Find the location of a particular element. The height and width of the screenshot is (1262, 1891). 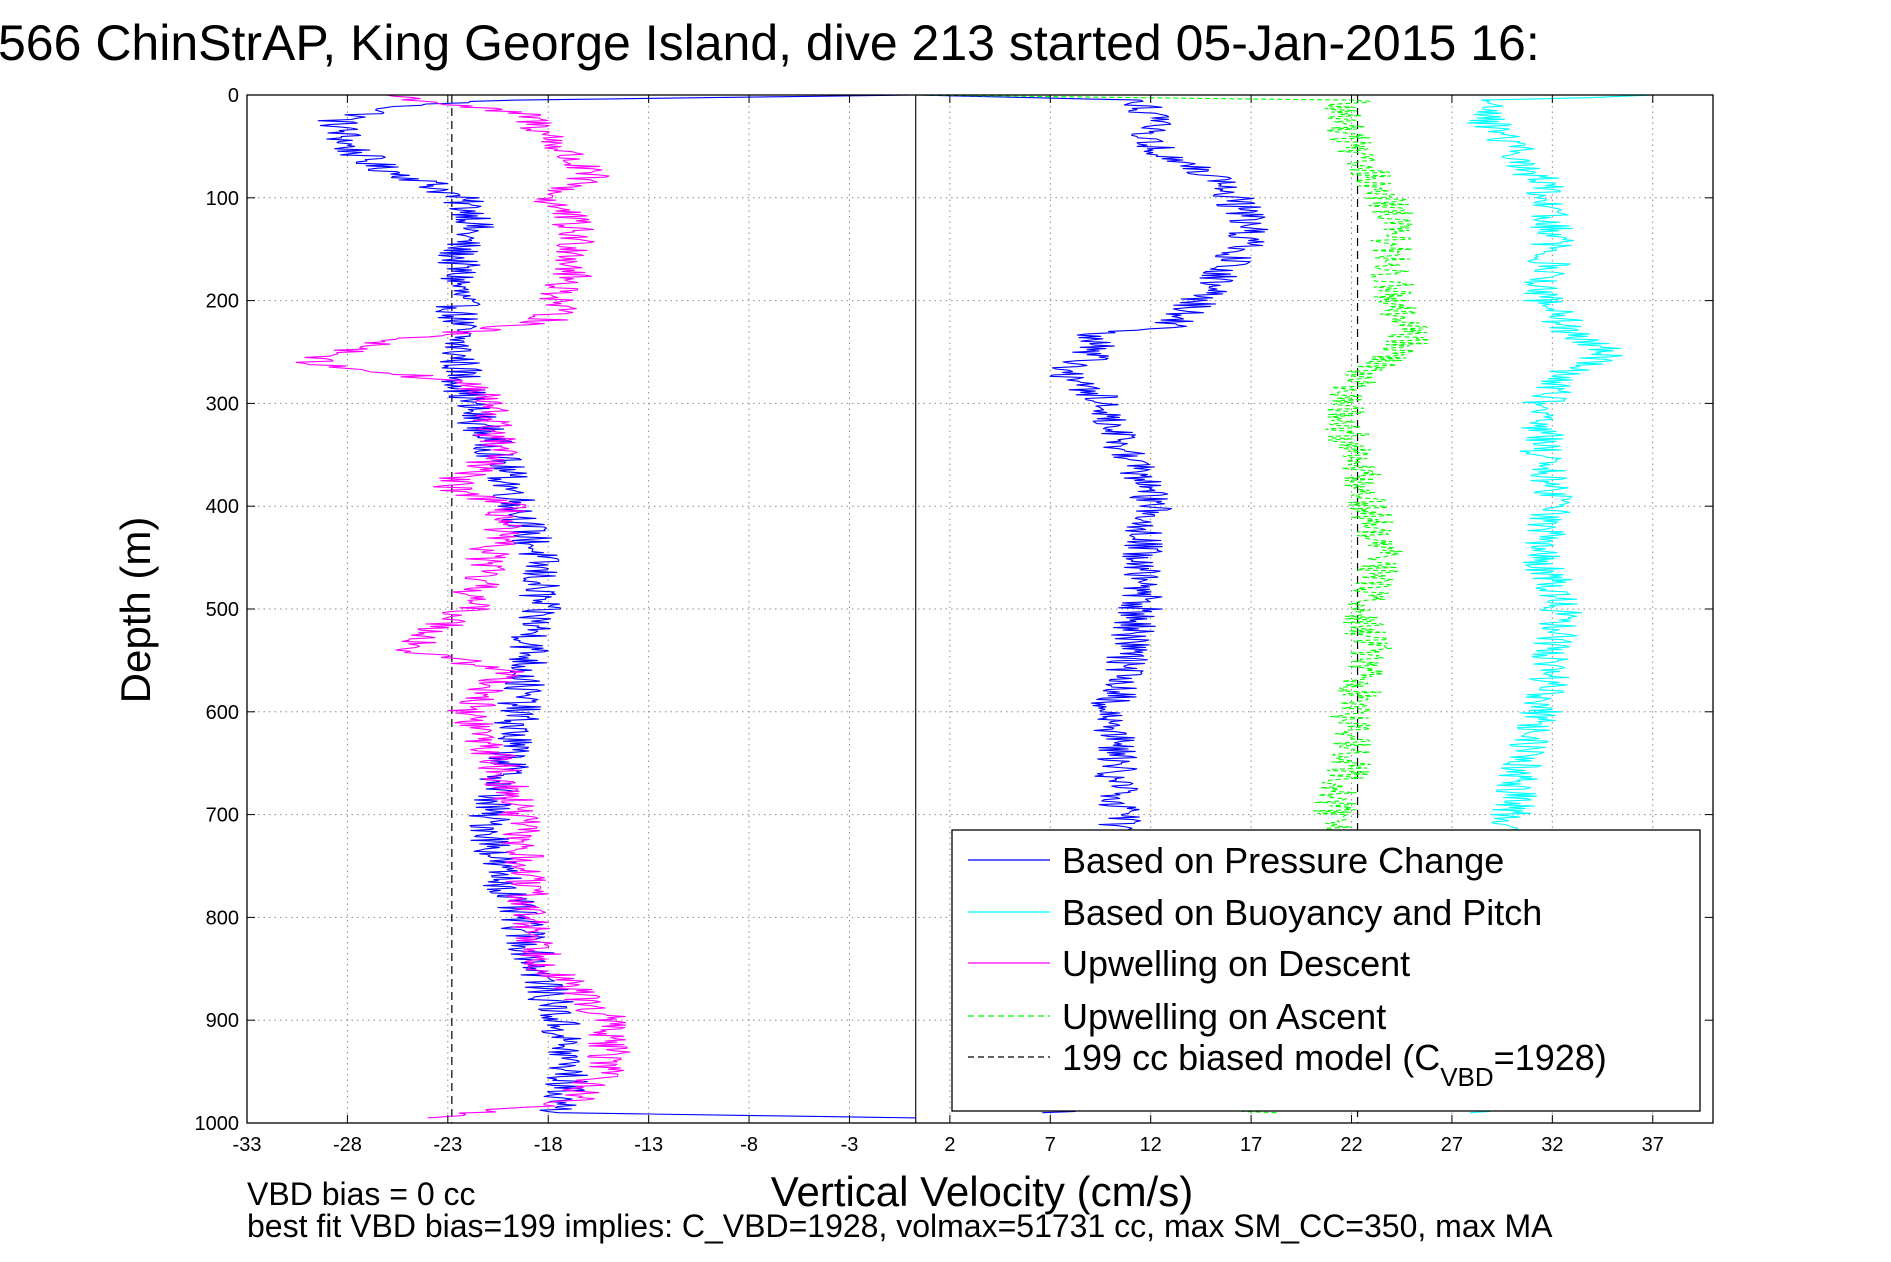

x-tick-label: -18 is located at coordinates (548, 1145).